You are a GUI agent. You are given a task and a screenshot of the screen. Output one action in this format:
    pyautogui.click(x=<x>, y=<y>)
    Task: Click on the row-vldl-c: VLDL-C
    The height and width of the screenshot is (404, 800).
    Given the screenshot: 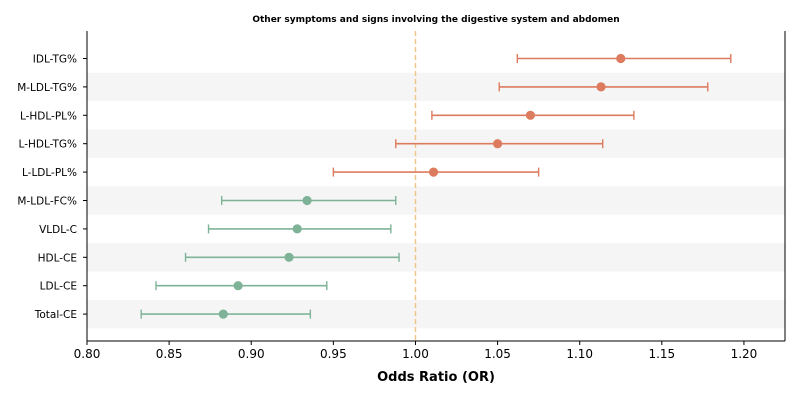 What is the action you would take?
    pyautogui.click(x=215, y=230)
    